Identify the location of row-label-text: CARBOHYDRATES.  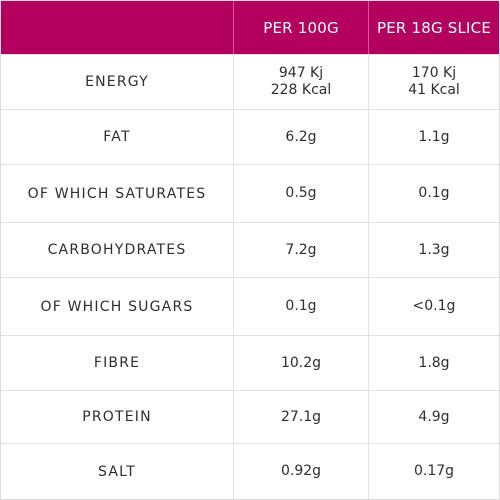
(117, 250).